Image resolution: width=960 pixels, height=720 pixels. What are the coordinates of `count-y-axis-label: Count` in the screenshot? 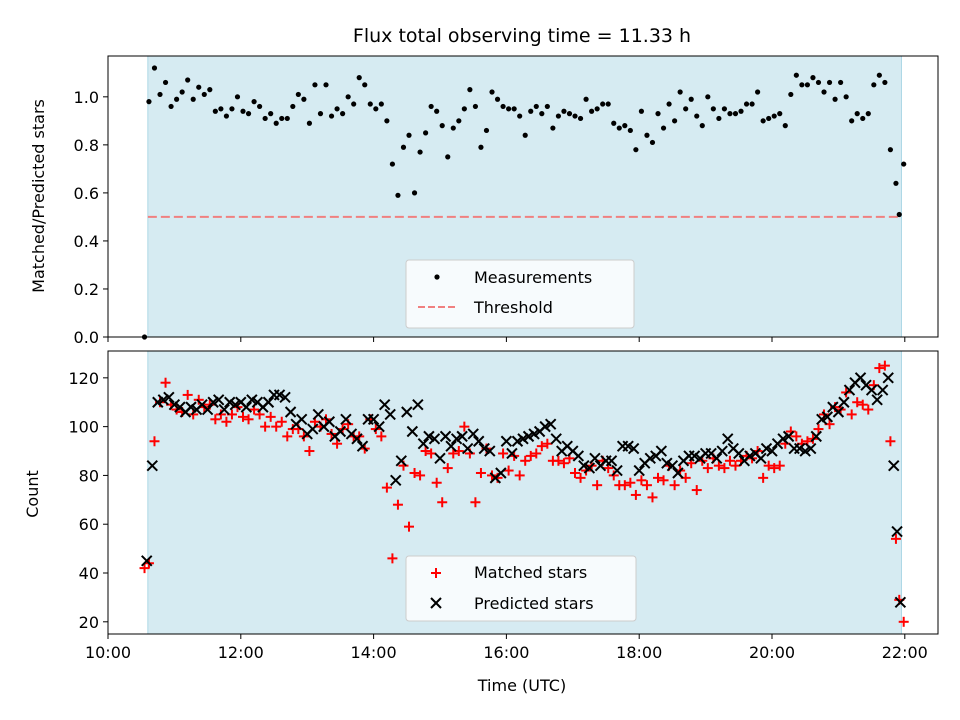 It's located at (32, 494).